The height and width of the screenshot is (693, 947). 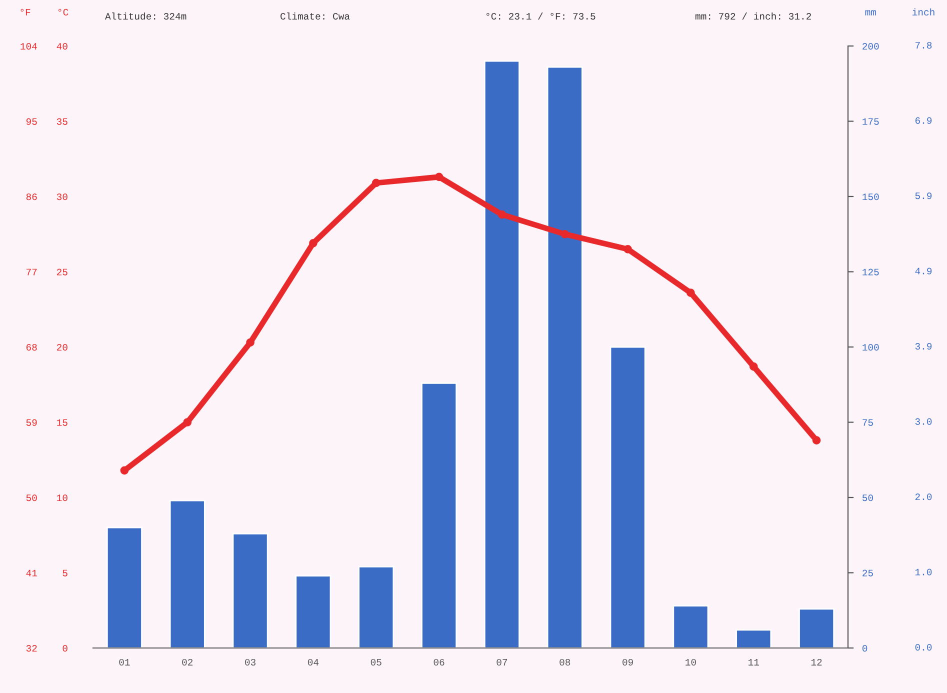 What do you see at coordinates (31, 422) in the screenshot?
I see `y3-tick-label: 59` at bounding box center [31, 422].